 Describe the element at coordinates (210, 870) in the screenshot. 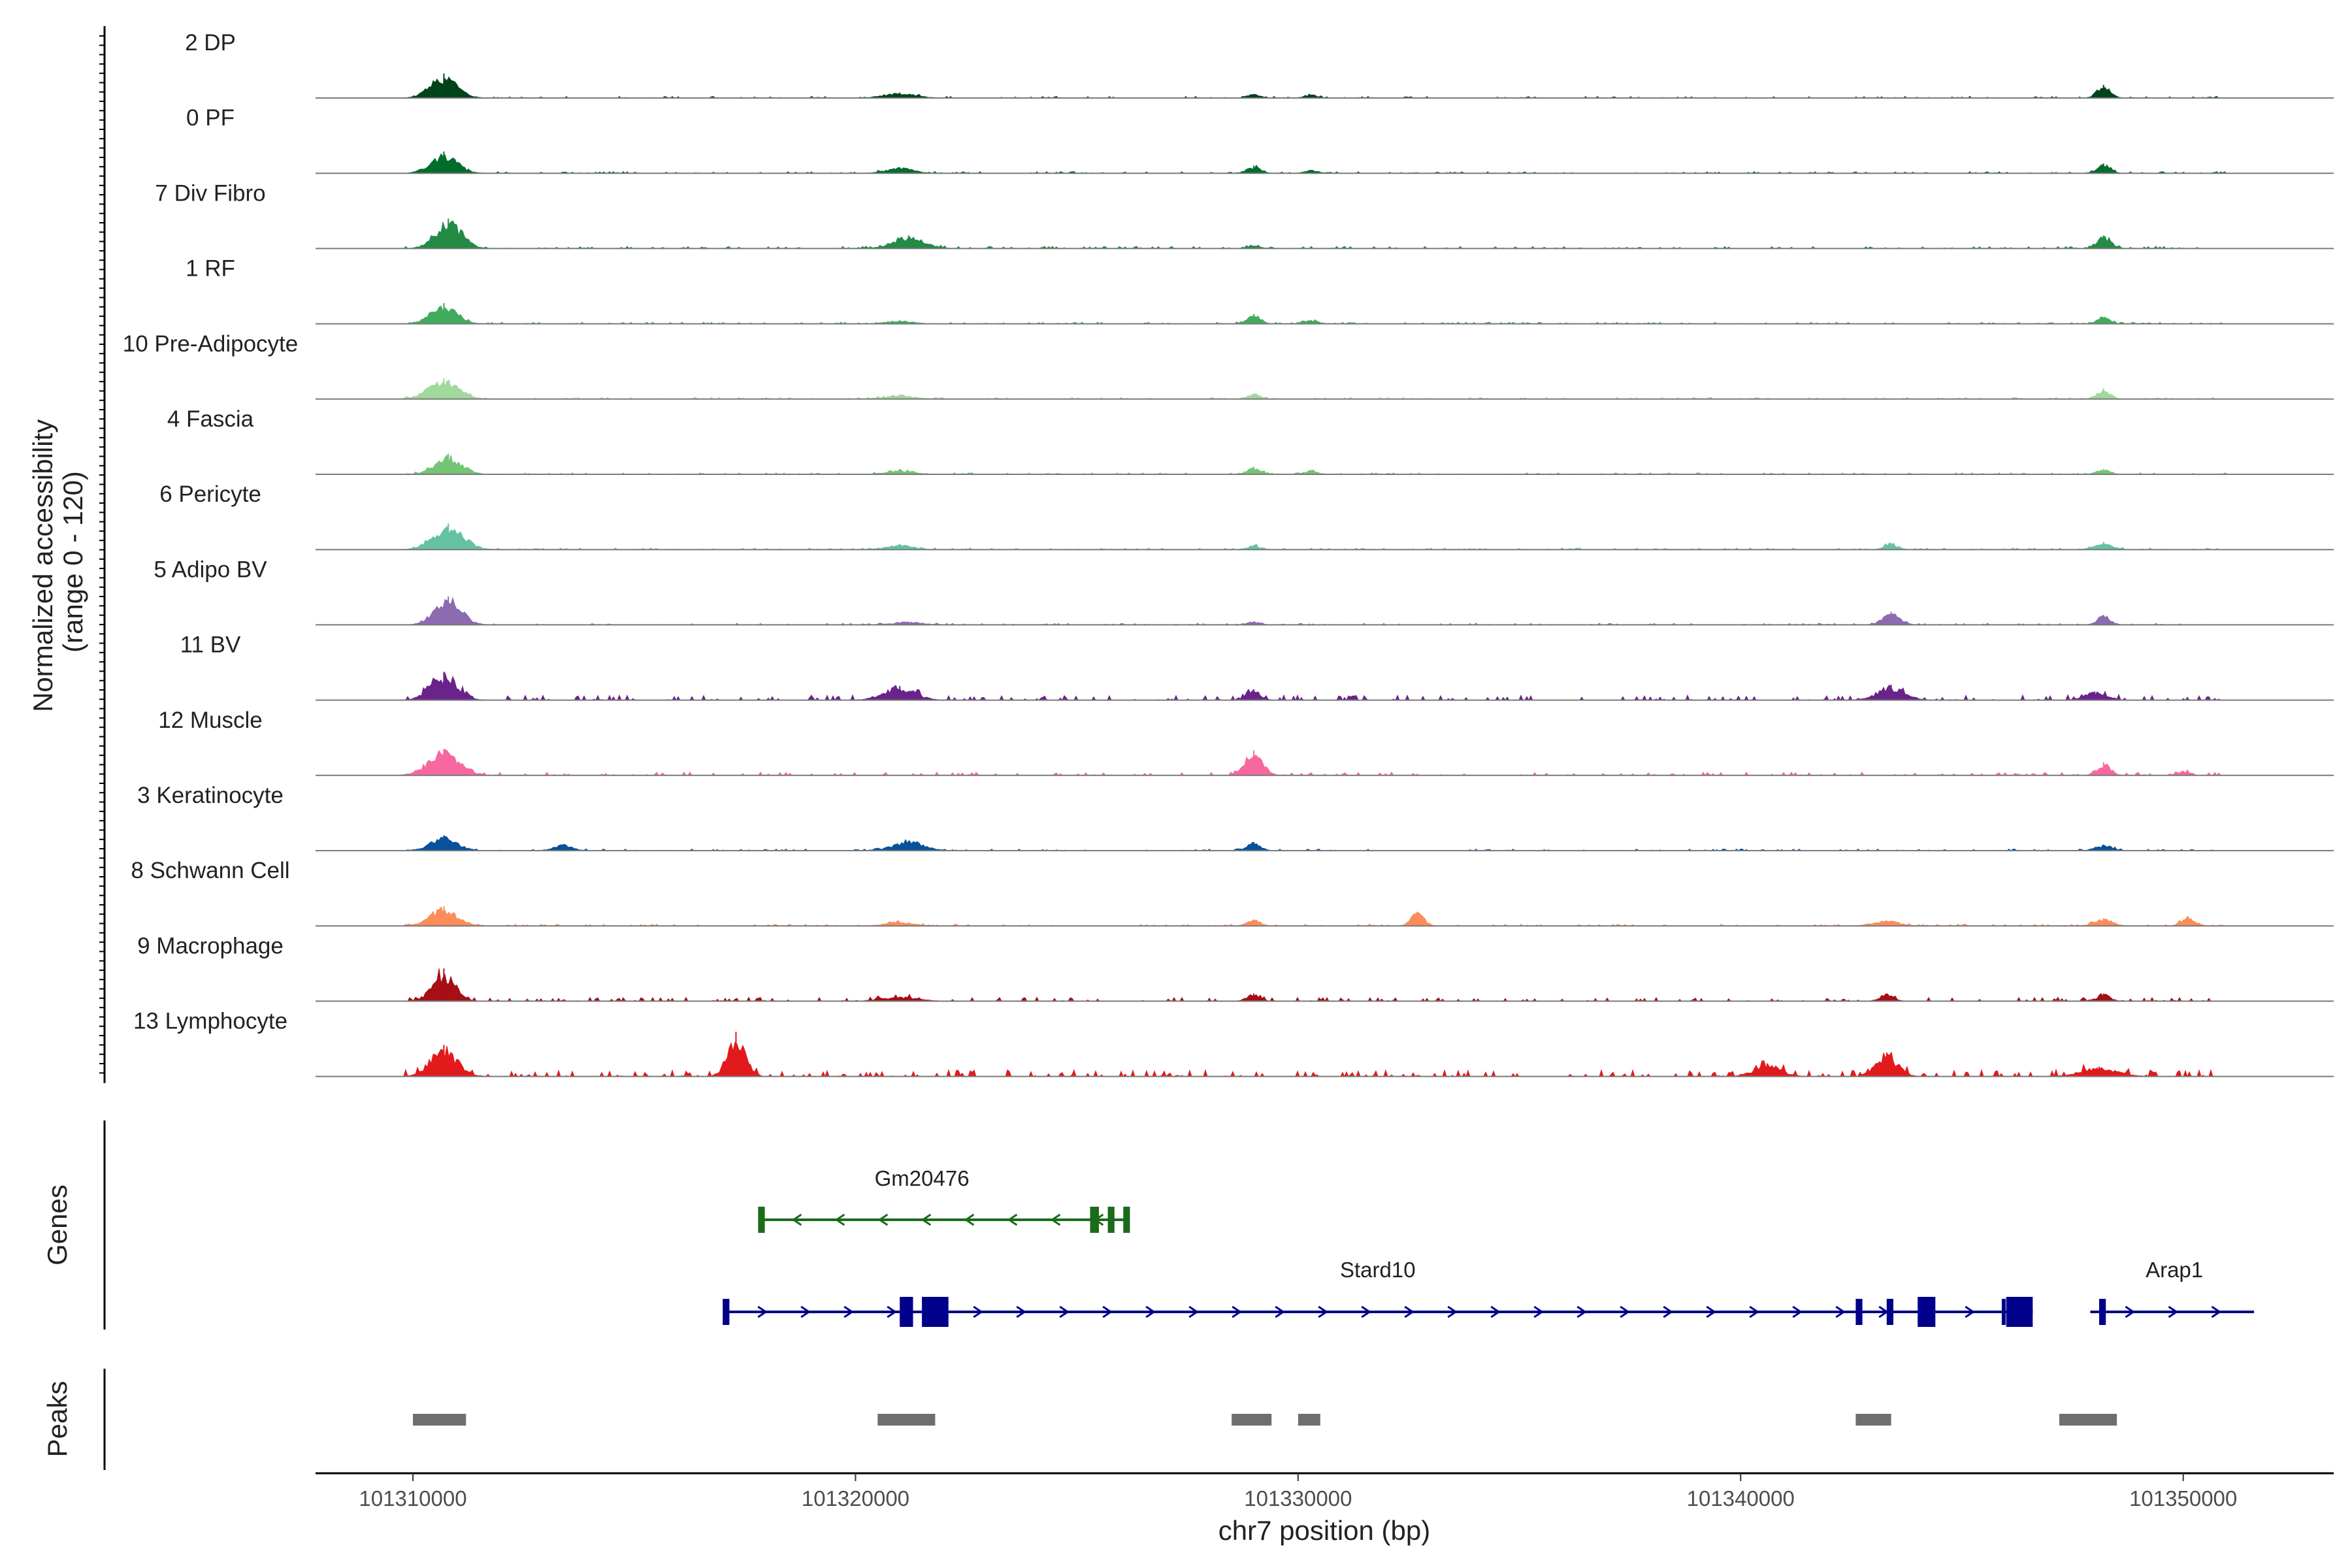

I see `track-label: 8 Schwann Cell` at that location.